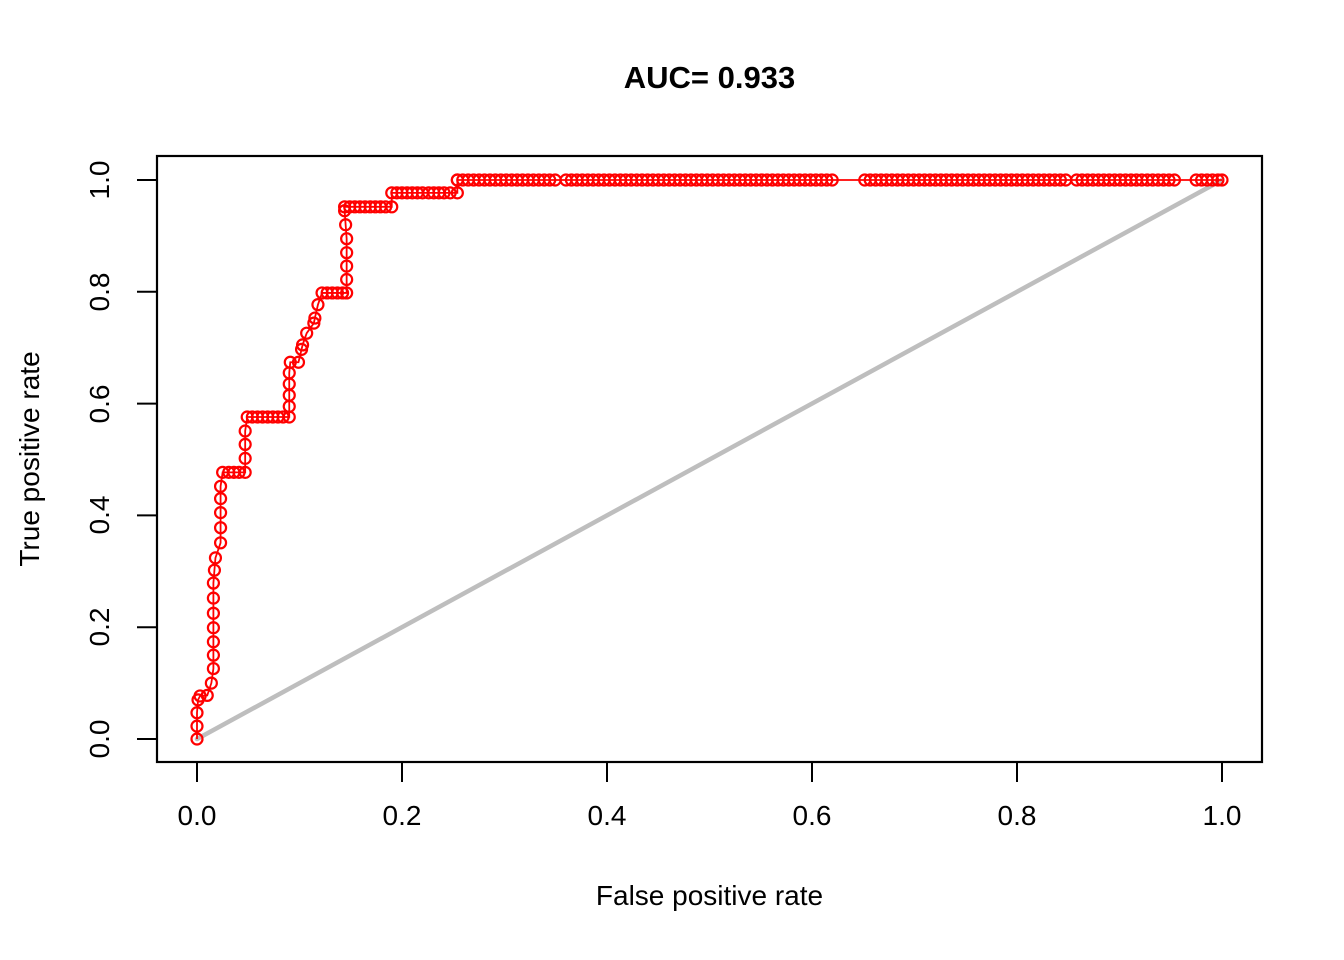  Describe the element at coordinates (99, 739) in the screenshot. I see `y-tick-label: 0.0` at that location.